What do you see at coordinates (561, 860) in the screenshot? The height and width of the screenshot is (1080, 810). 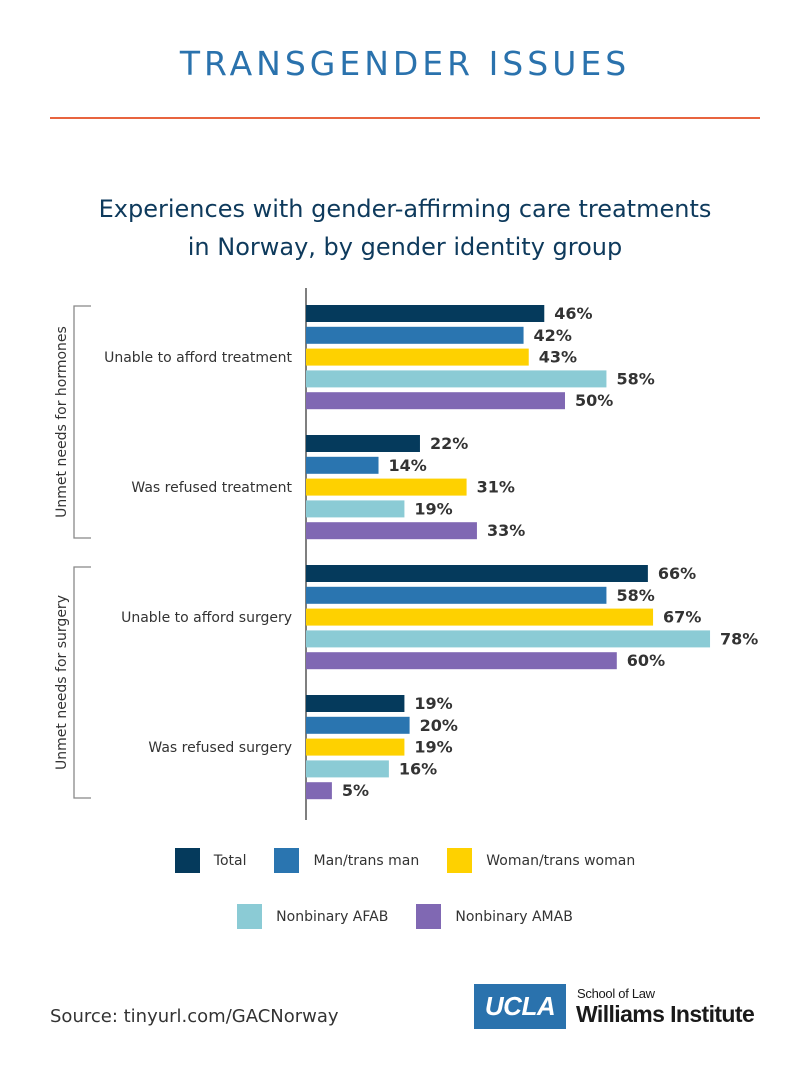 I see `legend-label: Woman/trans woman` at bounding box center [561, 860].